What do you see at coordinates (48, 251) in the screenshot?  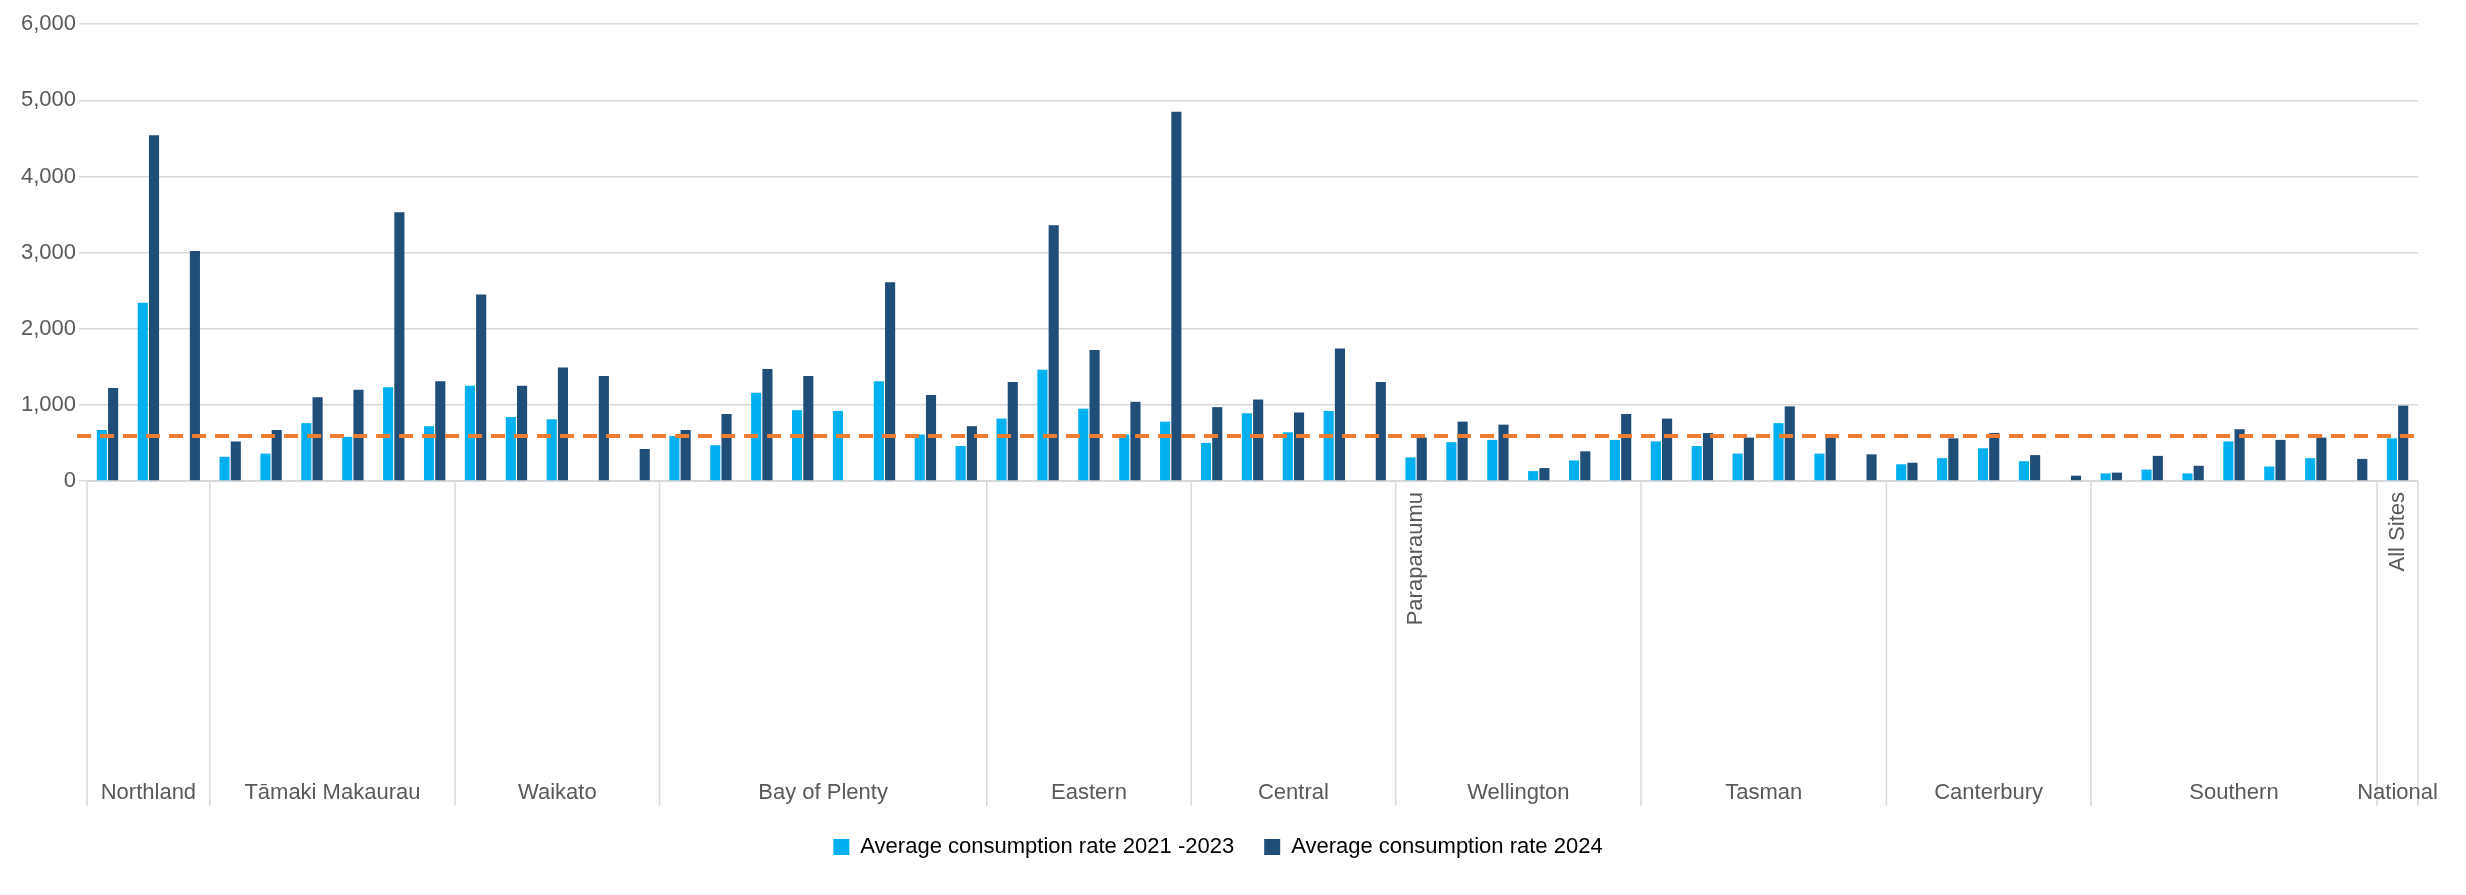 I see `y-tick-label: 3,000` at bounding box center [48, 251].